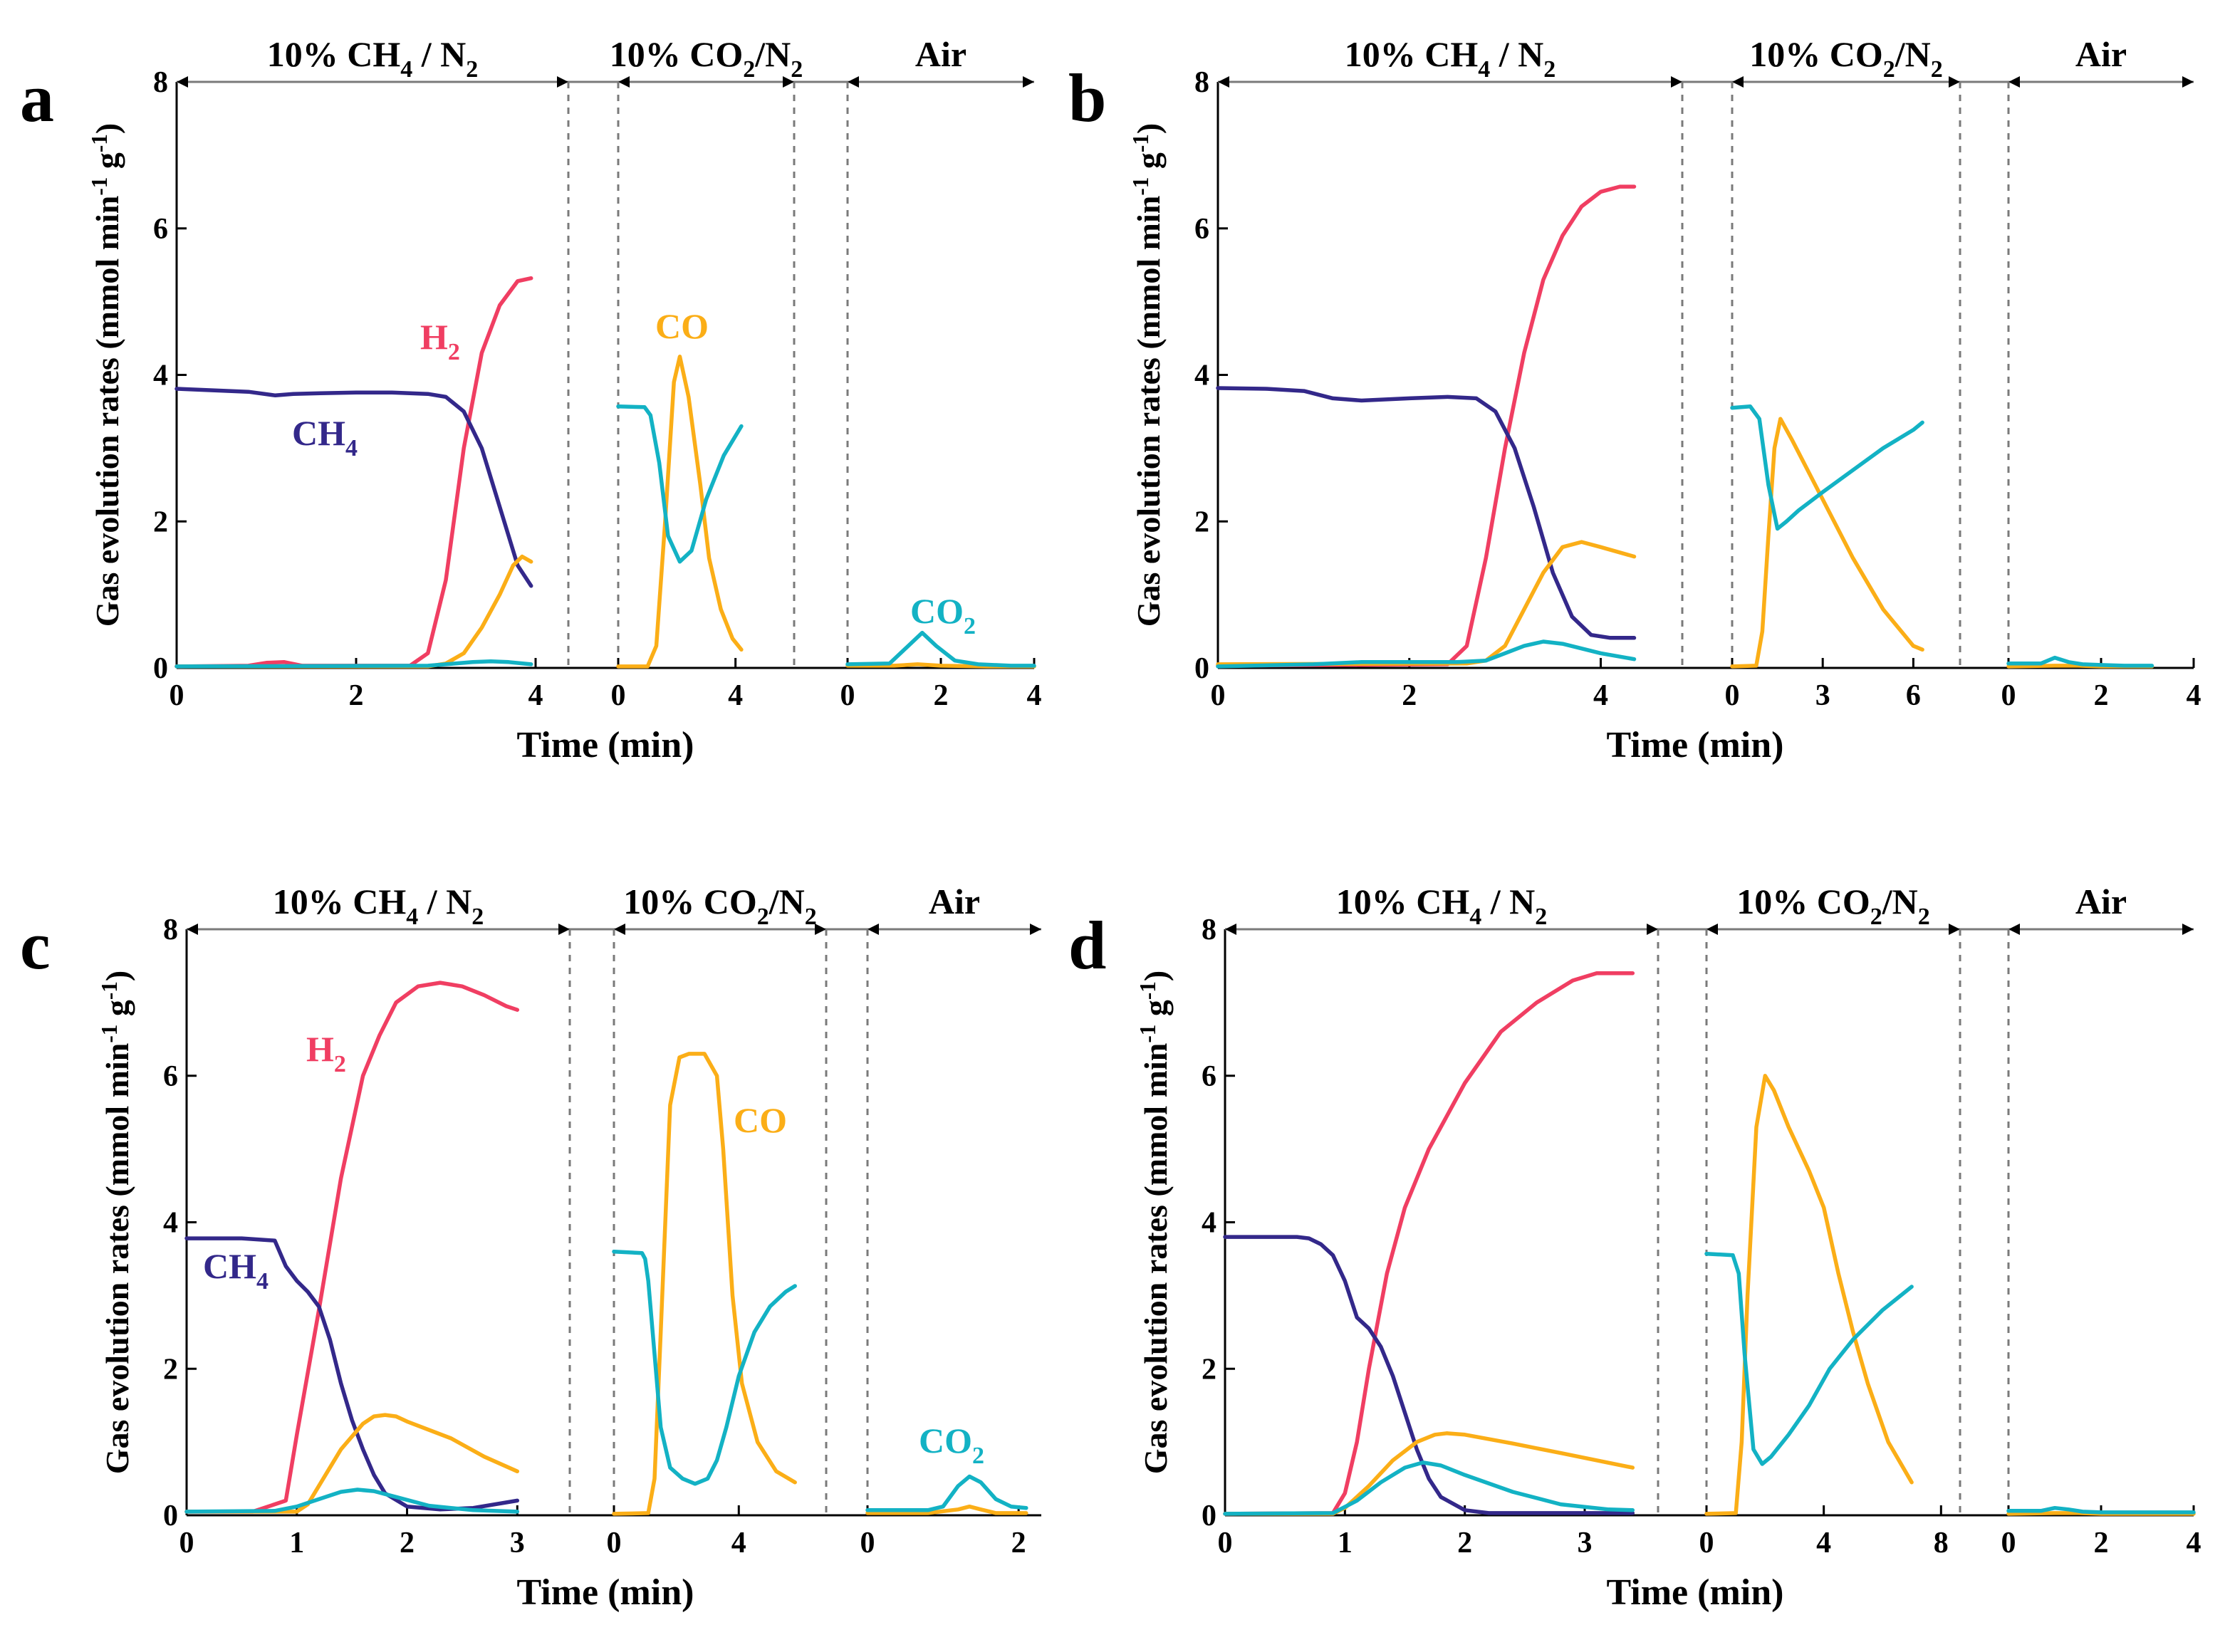 The width and height of the screenshot is (2225, 1652). I want to click on panel-letter: b, so click(1087, 98).